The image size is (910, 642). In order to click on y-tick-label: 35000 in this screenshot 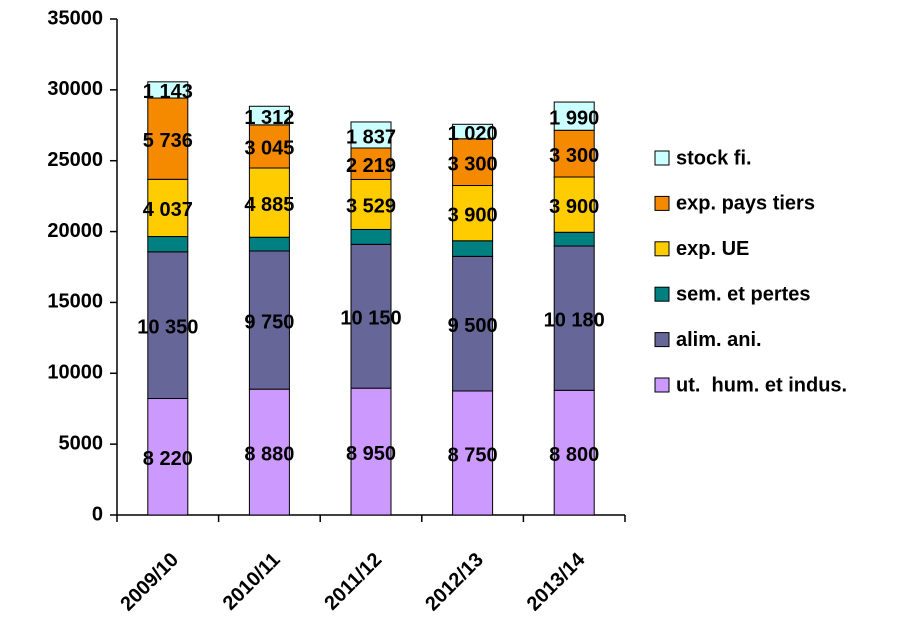, I will do `click(75, 18)`.